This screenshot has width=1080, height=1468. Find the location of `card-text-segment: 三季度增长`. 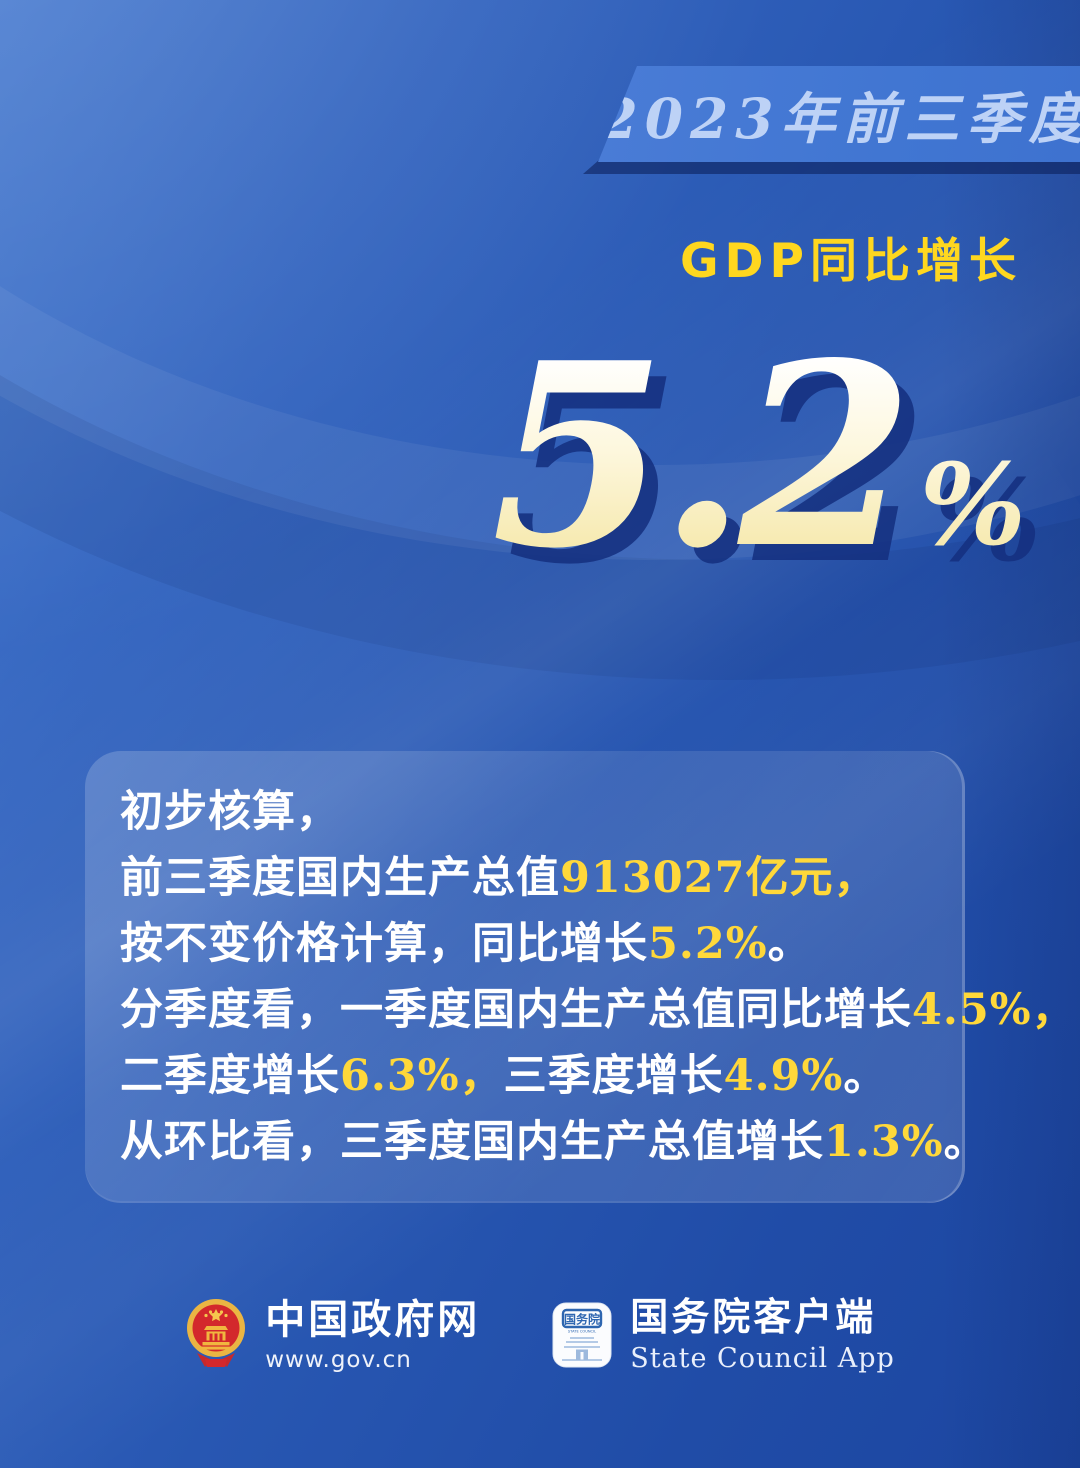

card-text-segment: 三季度增长 is located at coordinates (613, 1076).